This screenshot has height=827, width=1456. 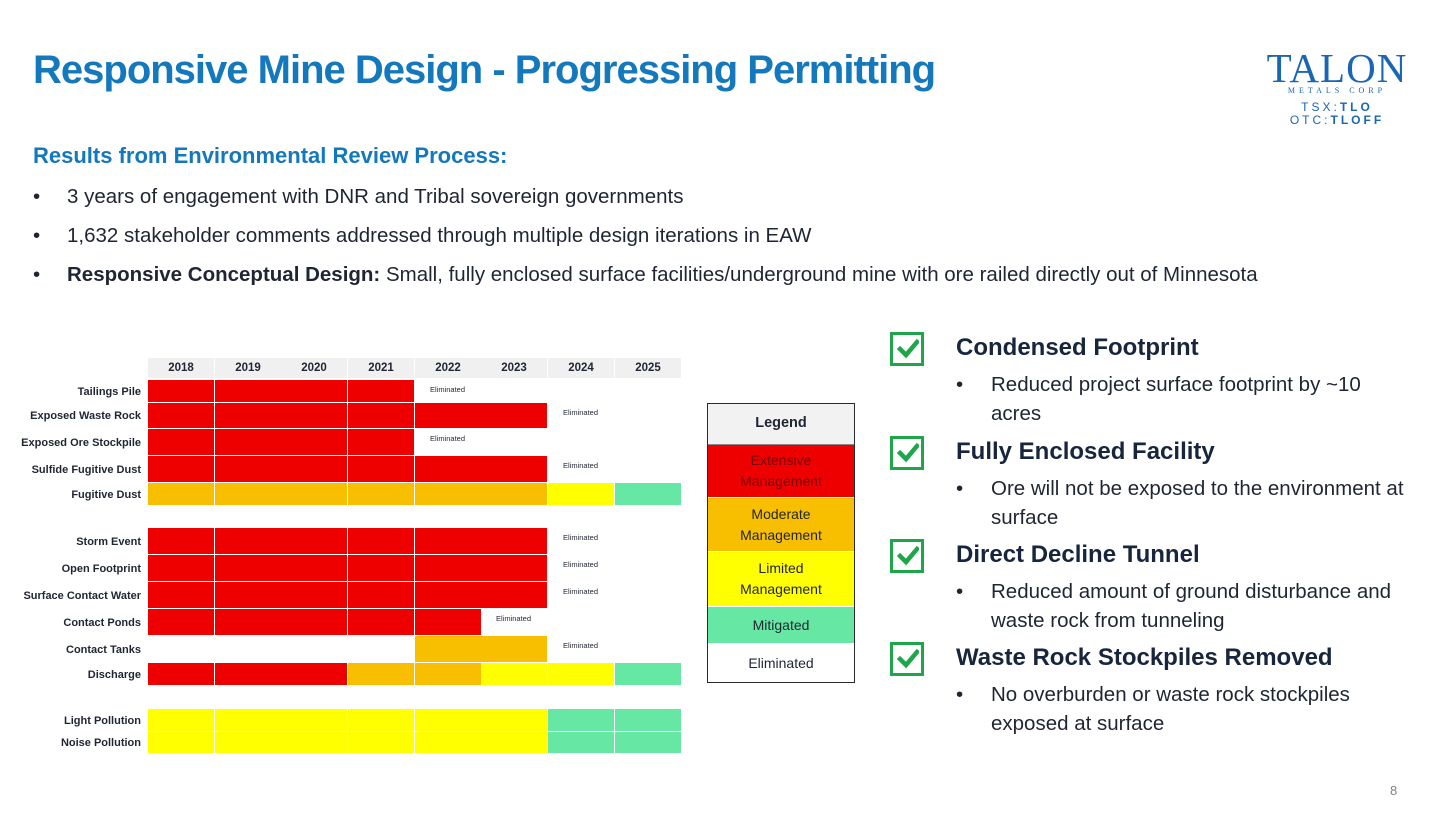 I want to click on row-label: Fugitive Dust, so click(x=106, y=494).